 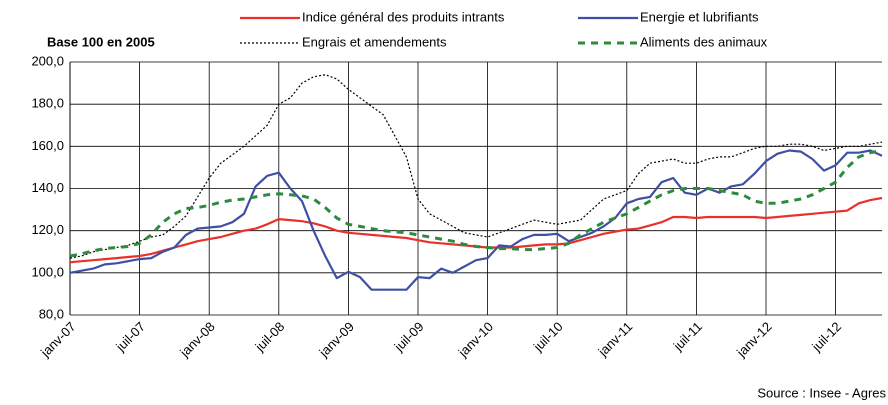 I want to click on x-tick-label: janv-11, so click(x=615, y=339).